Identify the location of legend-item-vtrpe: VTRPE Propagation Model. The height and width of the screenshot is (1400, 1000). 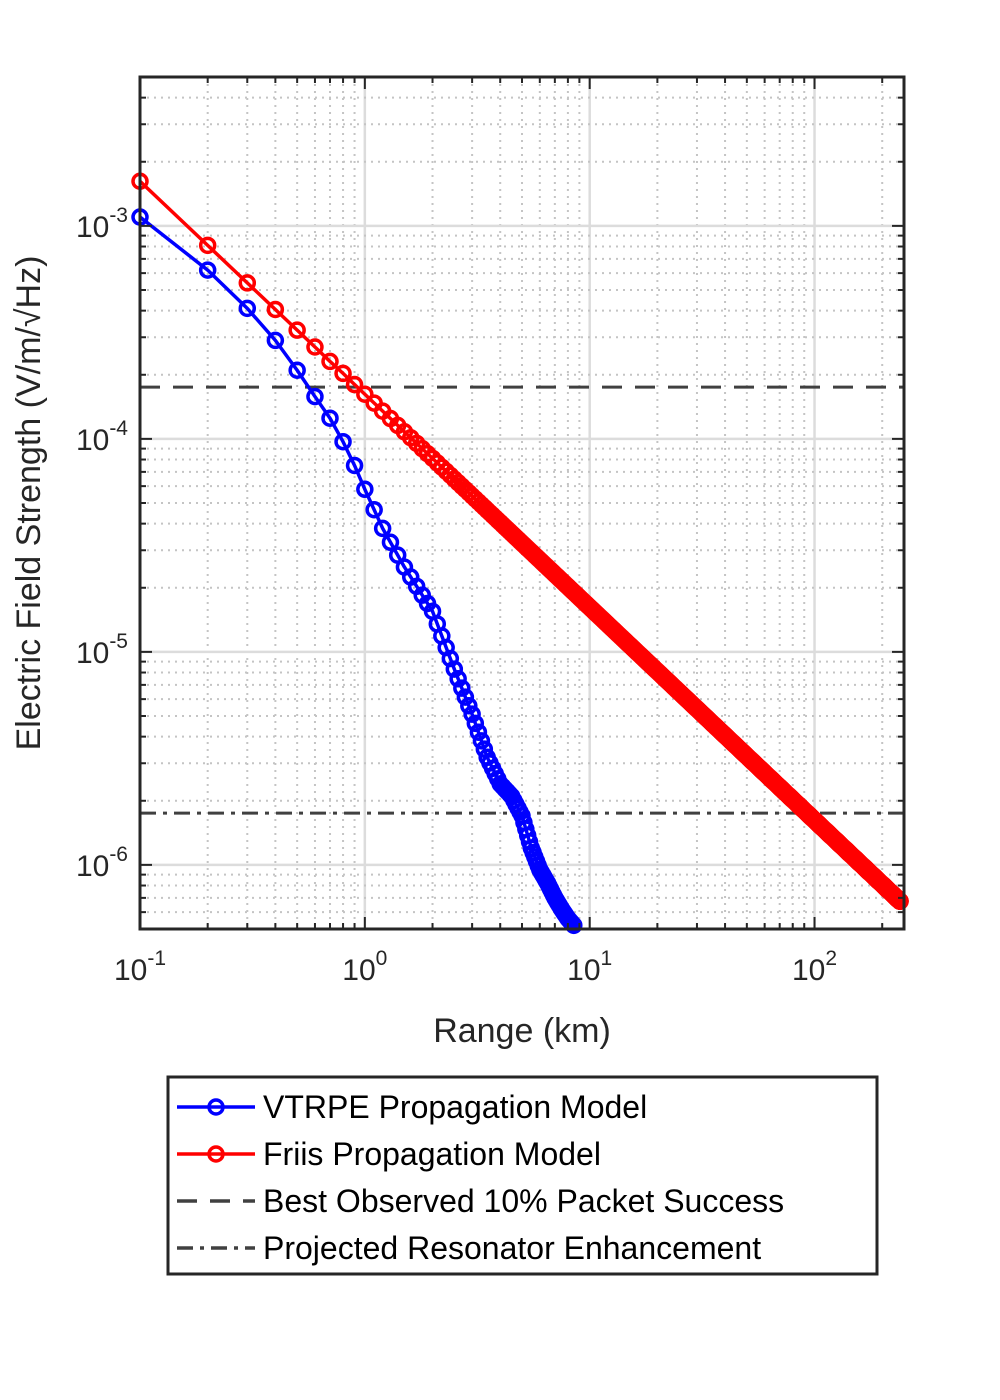
(412, 1107).